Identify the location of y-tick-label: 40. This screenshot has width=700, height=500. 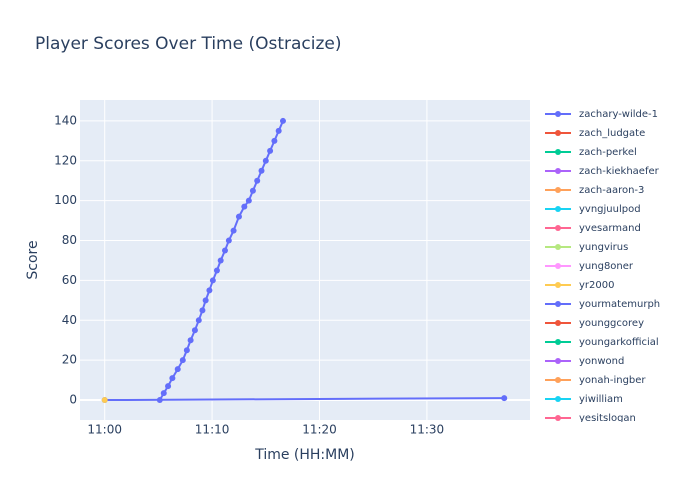
(69, 320).